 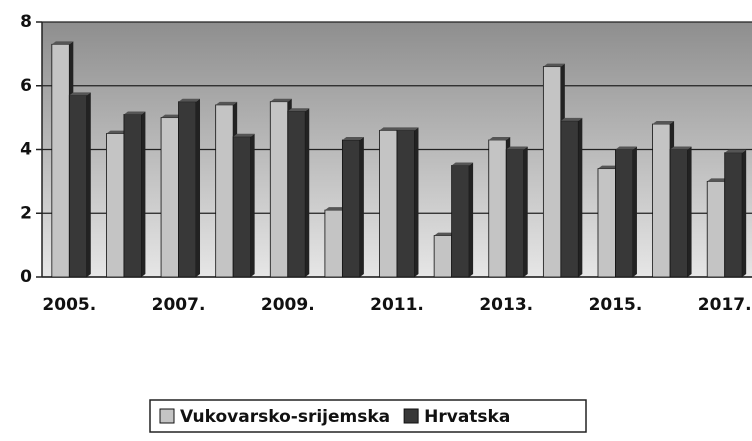 I want to click on x-tick-label: 2013., so click(x=506, y=305).